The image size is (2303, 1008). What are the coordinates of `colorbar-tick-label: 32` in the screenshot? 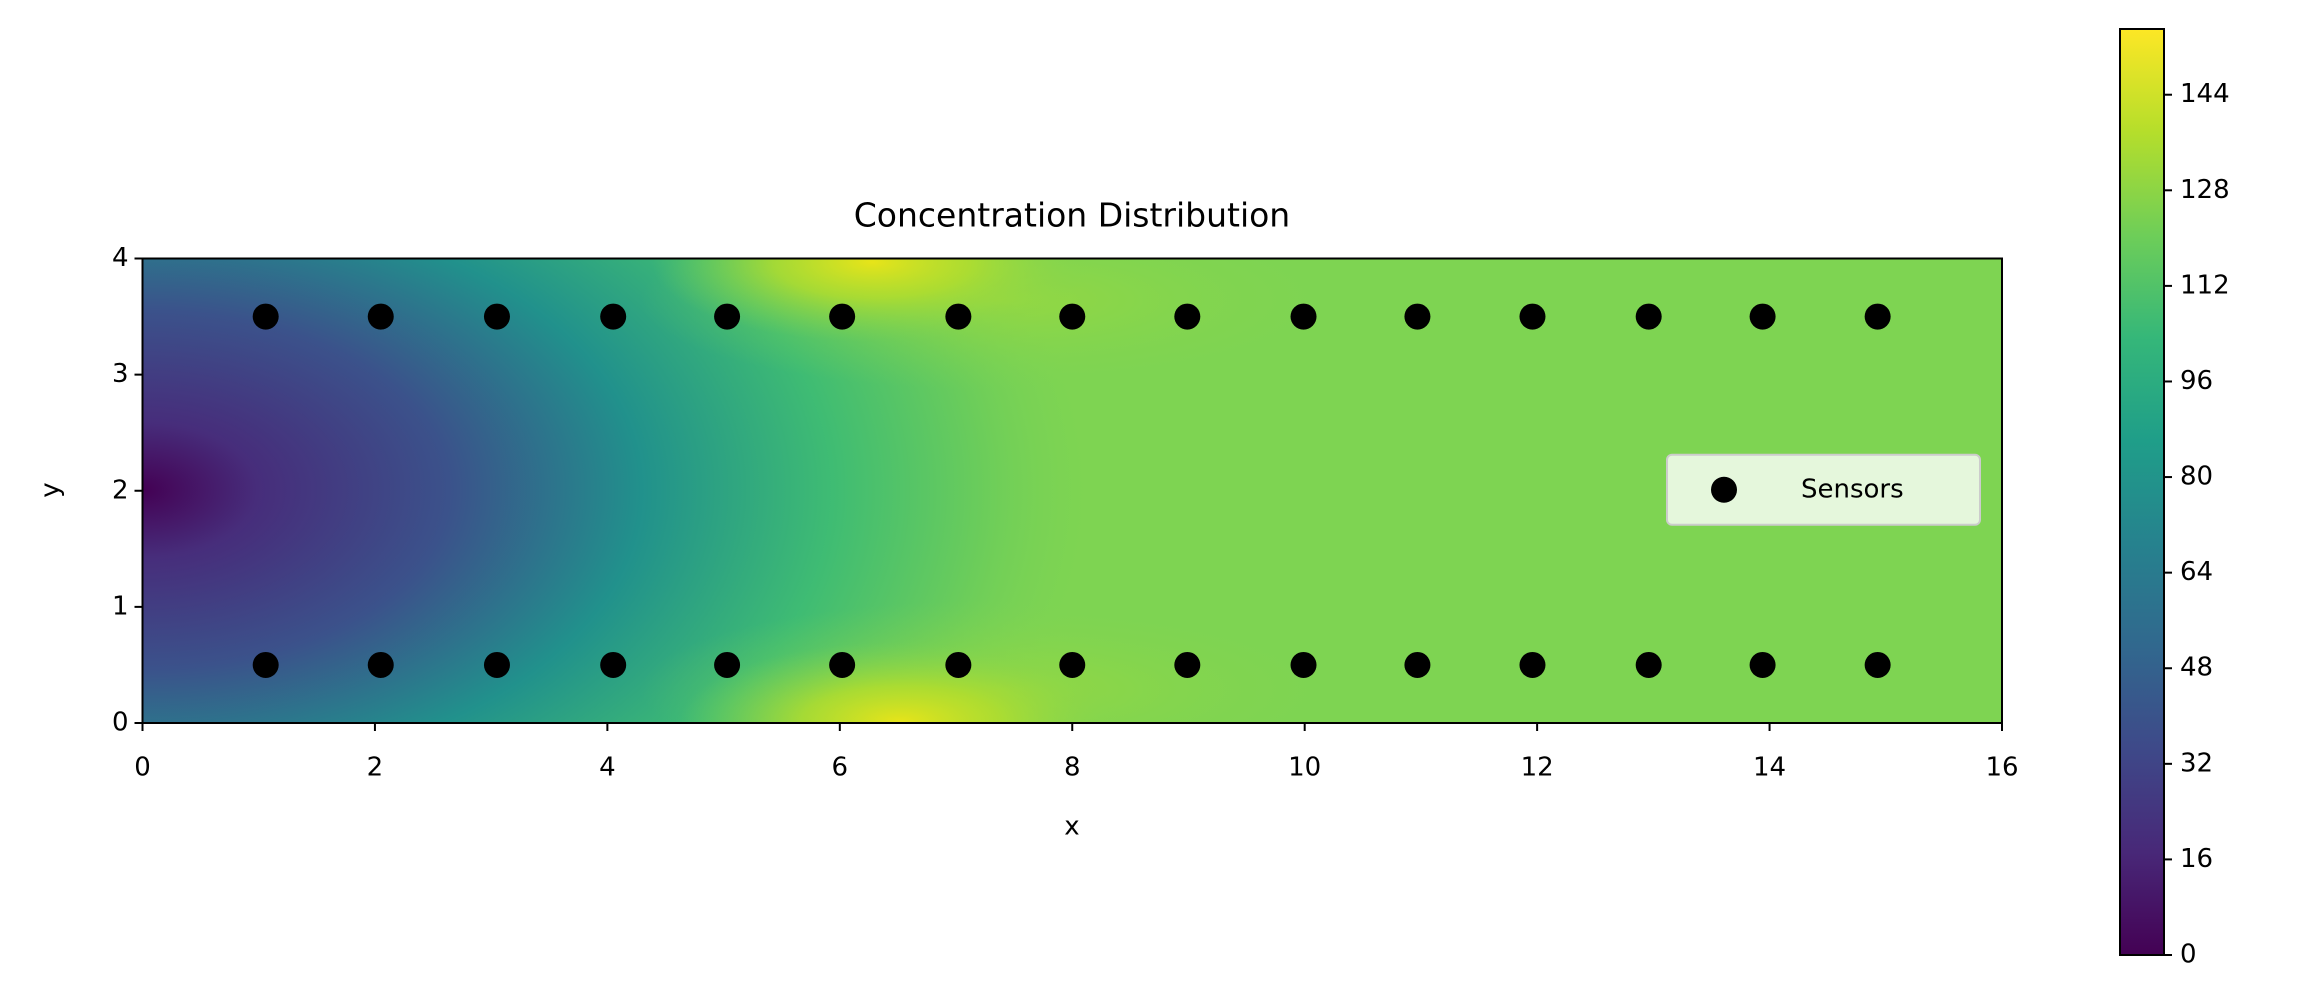 It's located at (2196, 763).